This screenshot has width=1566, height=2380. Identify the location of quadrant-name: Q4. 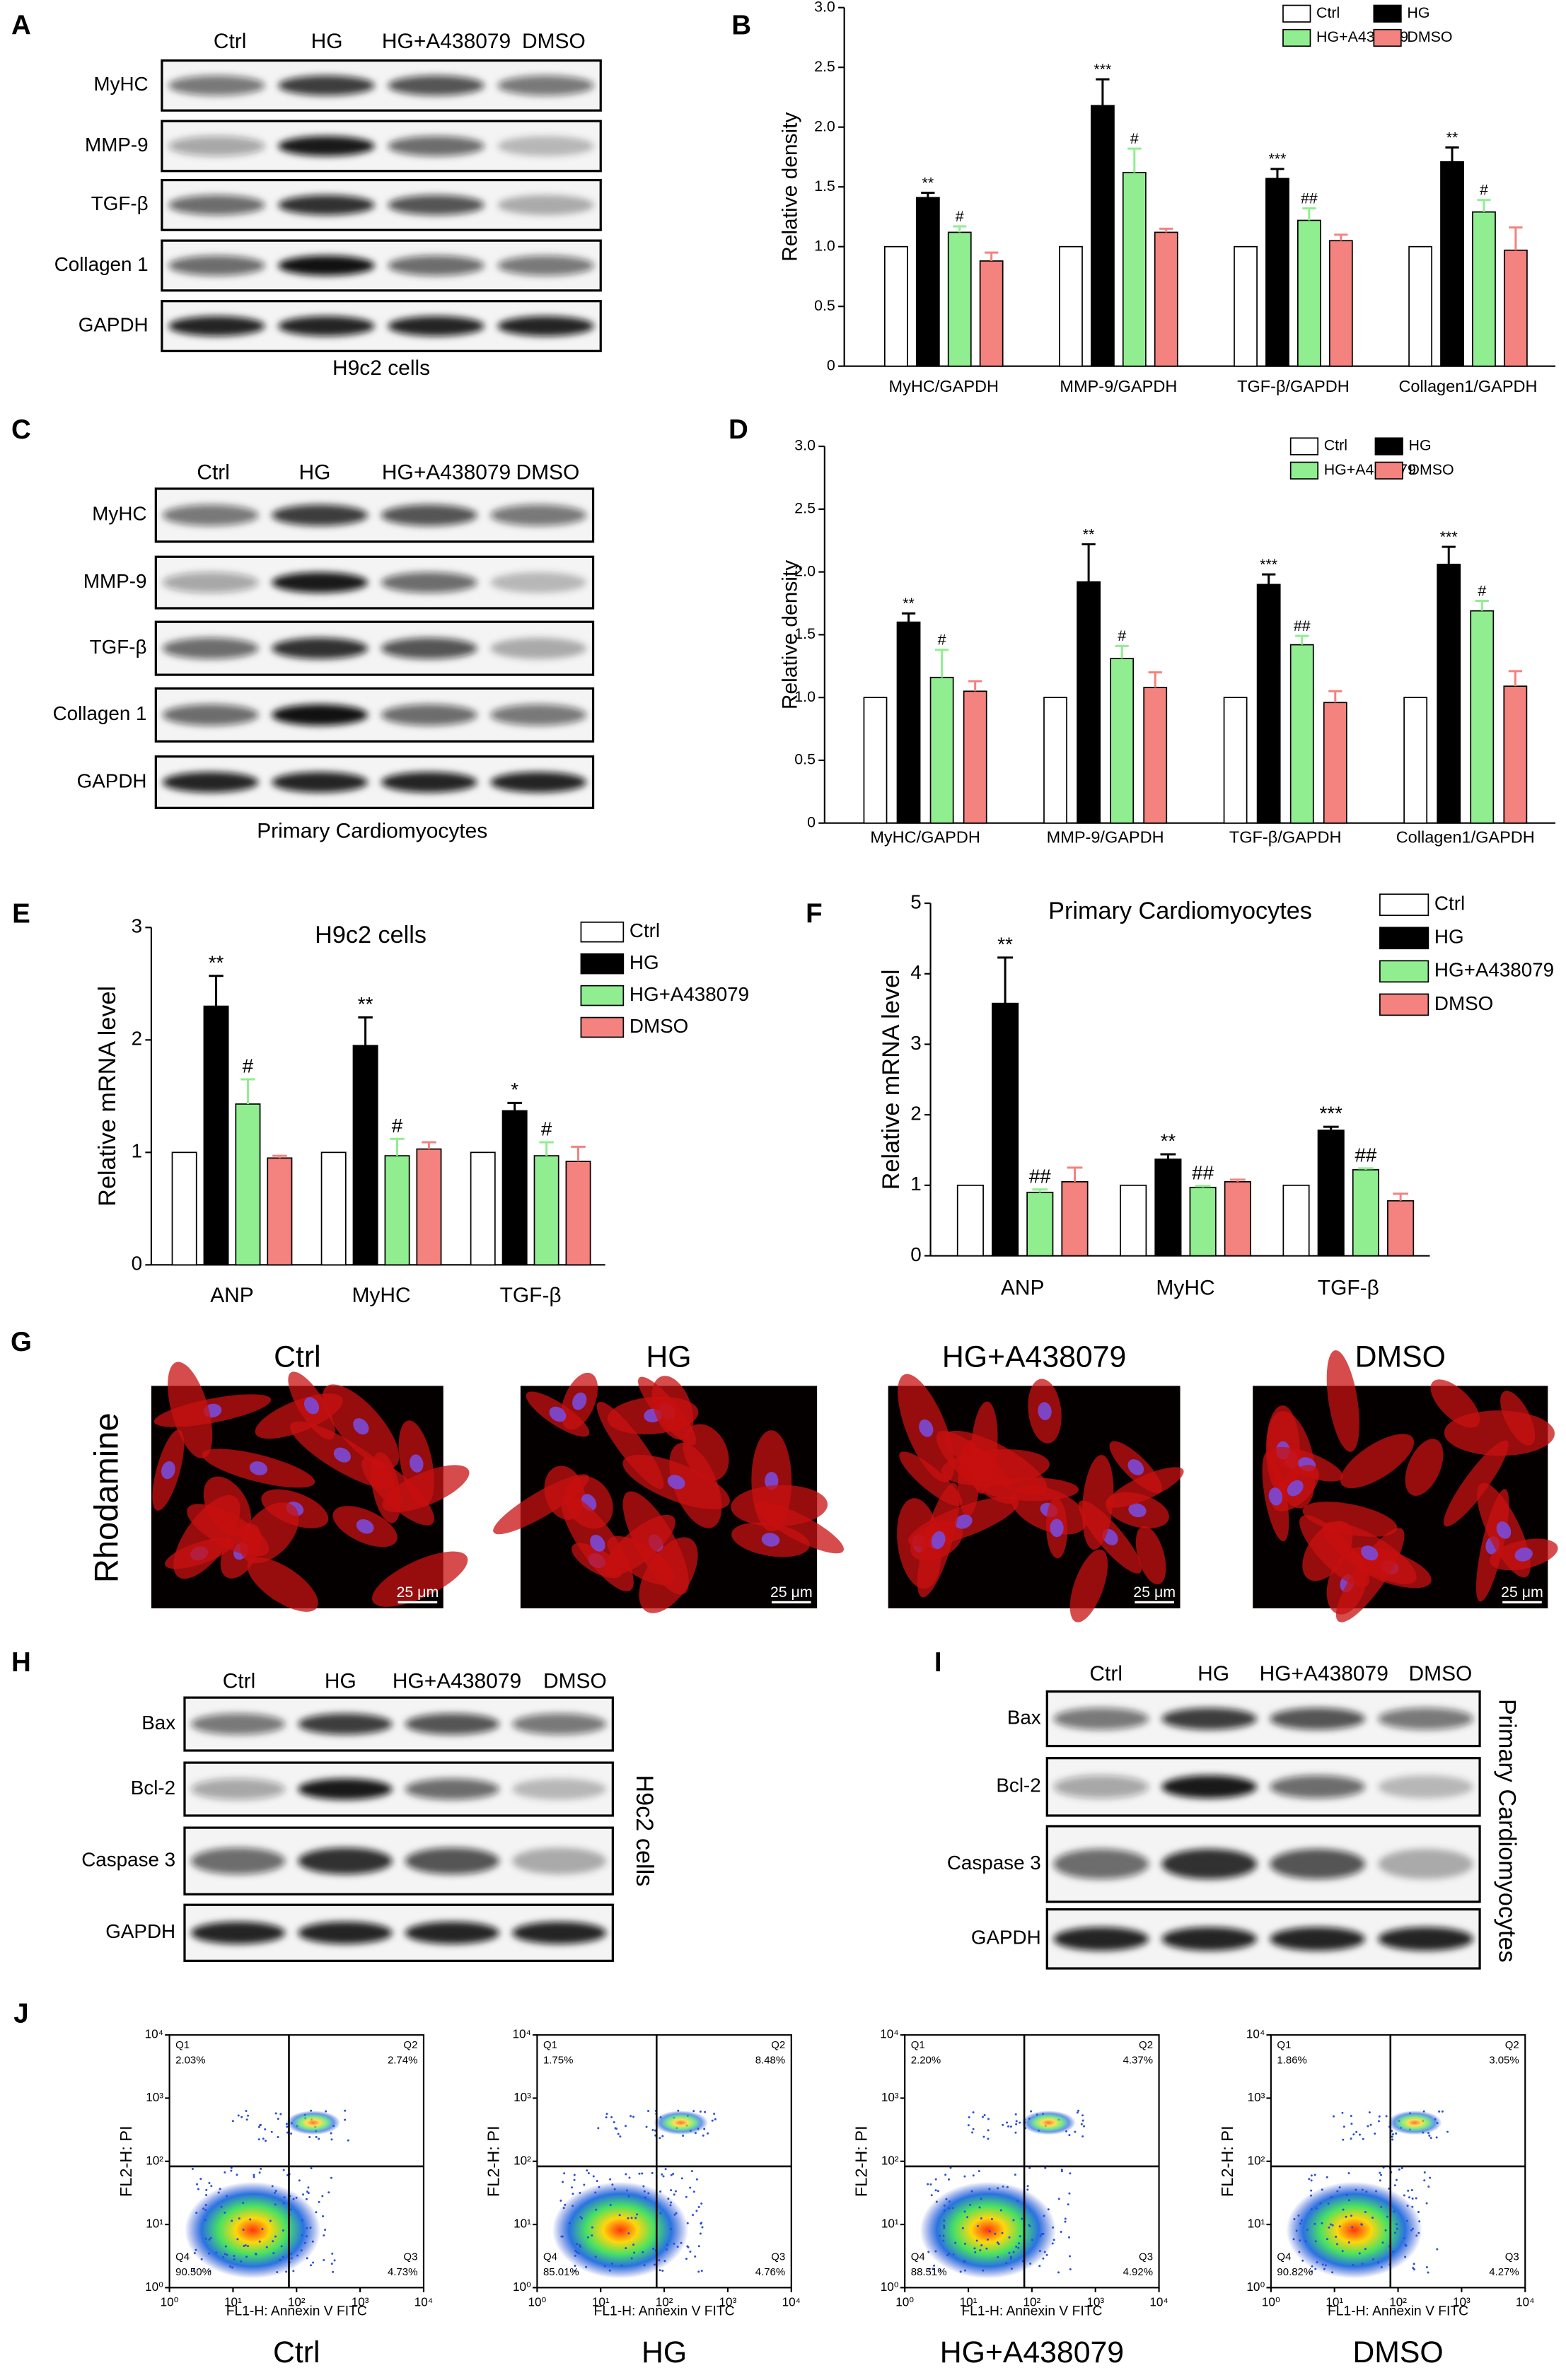
(182, 2257).